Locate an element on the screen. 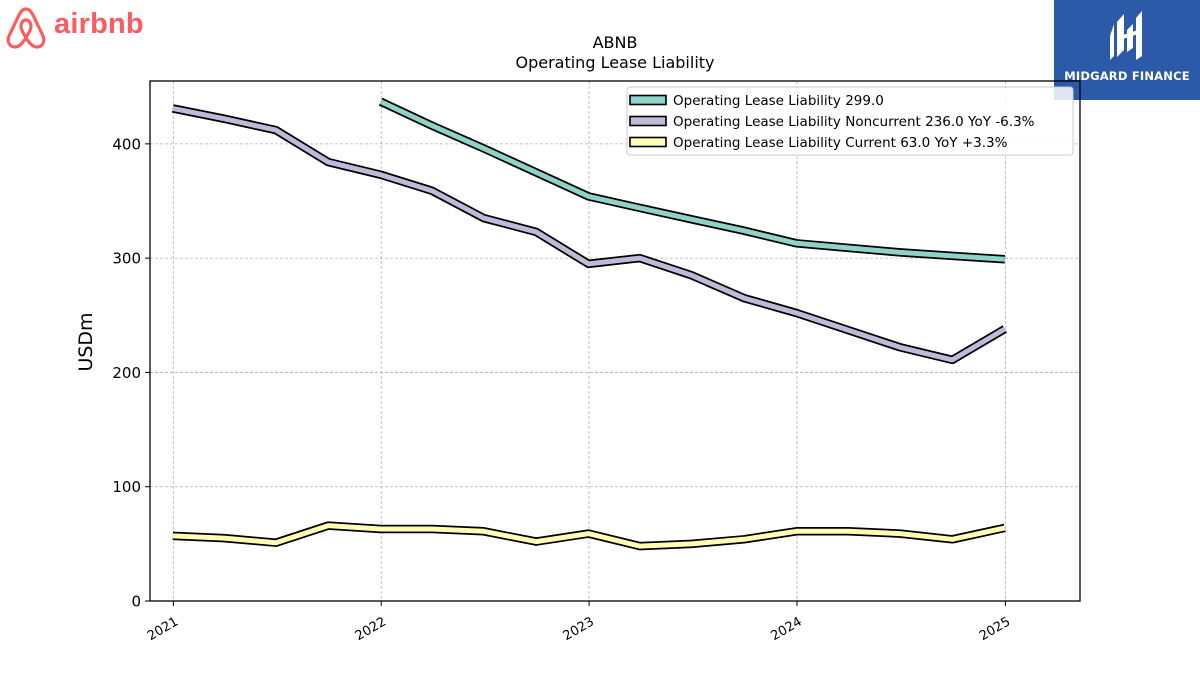  chart-subtitle: Operating Lease Liability is located at coordinates (614, 62).